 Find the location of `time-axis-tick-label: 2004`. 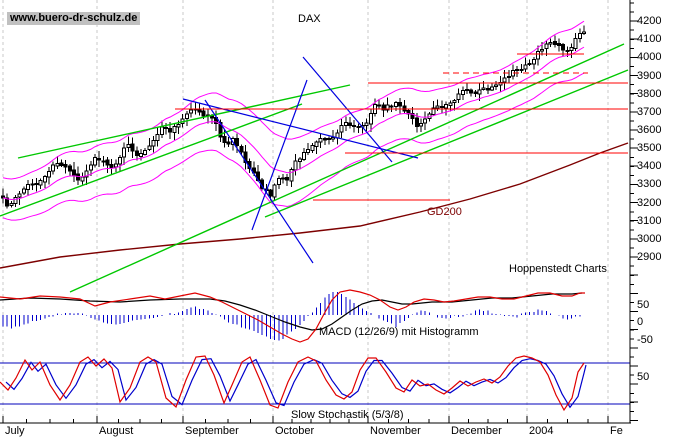

time-axis-tick-label: 2004 is located at coordinates (541, 431).